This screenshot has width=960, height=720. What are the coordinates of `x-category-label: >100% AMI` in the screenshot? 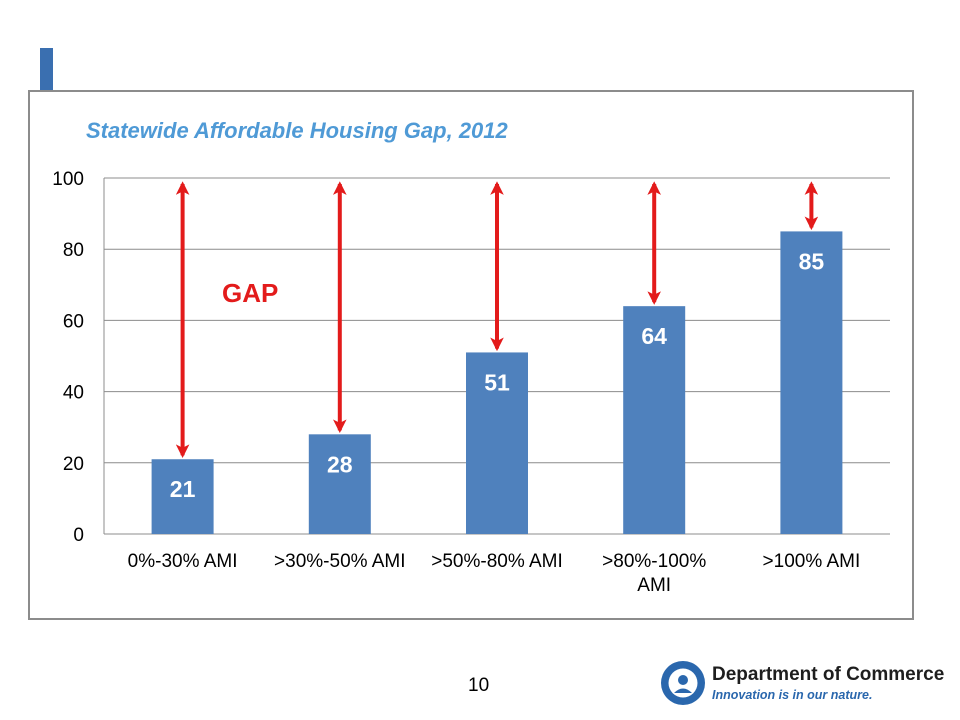 It's located at (812, 561).